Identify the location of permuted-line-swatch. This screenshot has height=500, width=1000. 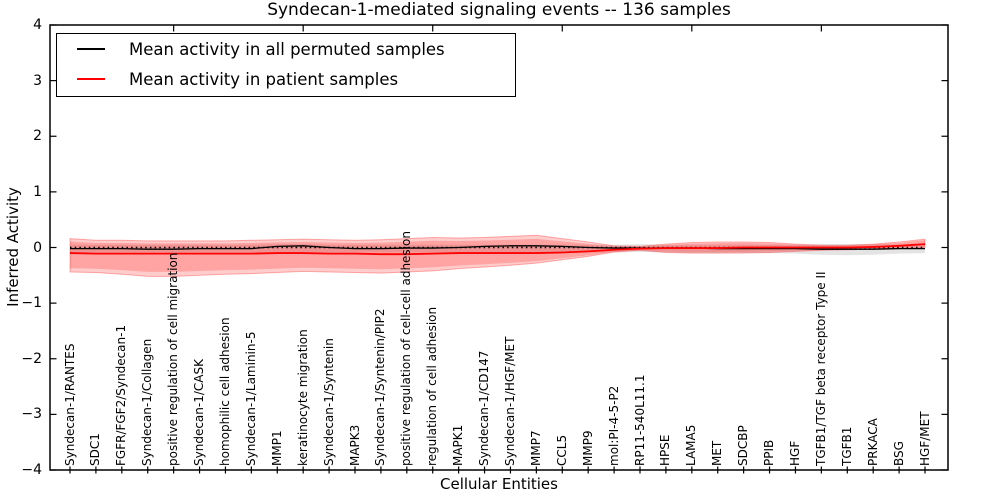
(91, 49).